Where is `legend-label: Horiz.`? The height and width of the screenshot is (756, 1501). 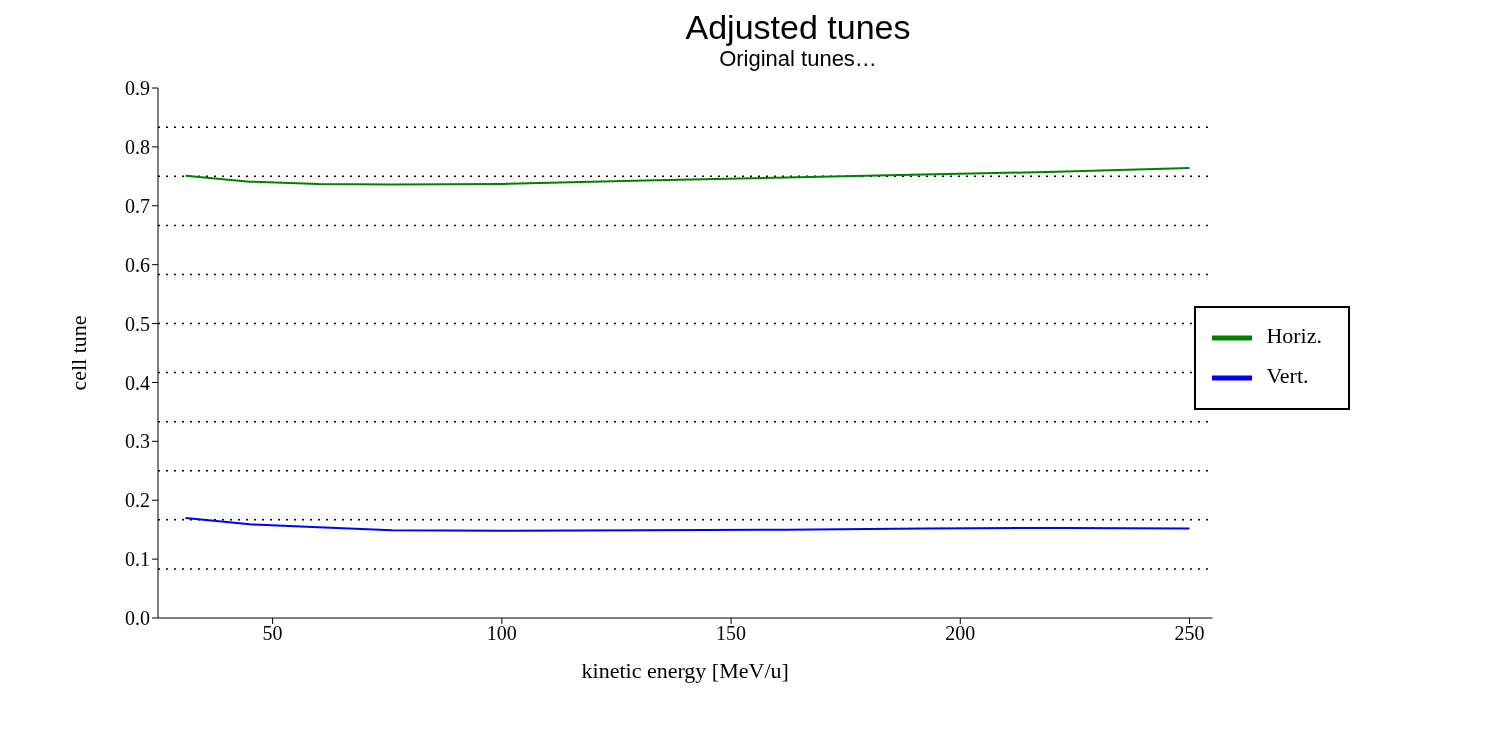
legend-label: Horiz. is located at coordinates (1294, 336).